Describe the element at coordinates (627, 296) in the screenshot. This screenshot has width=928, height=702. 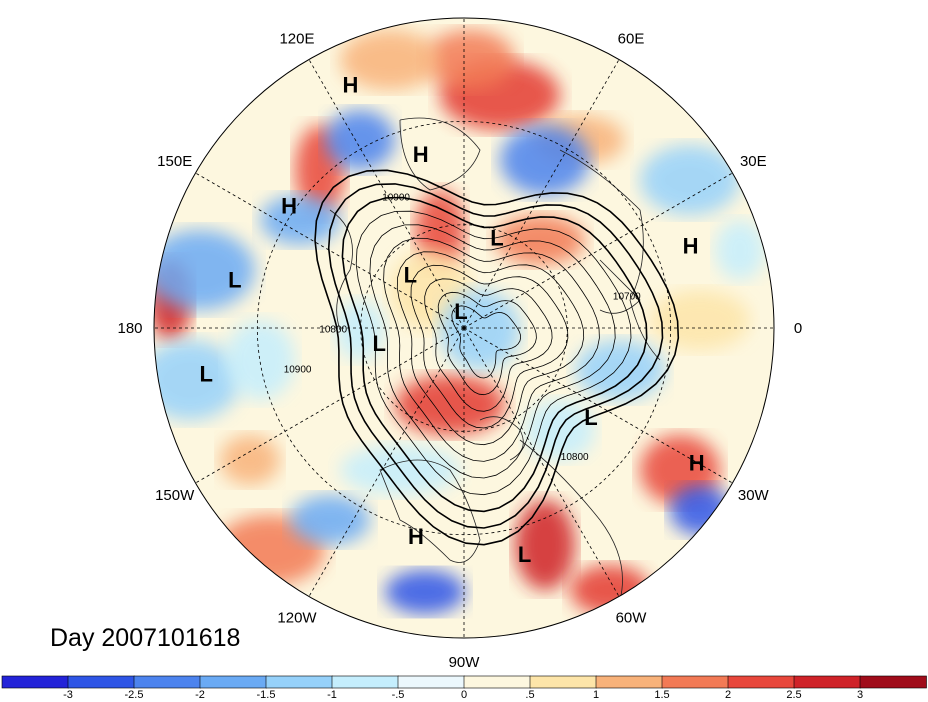
I see `contour-label: 10700` at that location.